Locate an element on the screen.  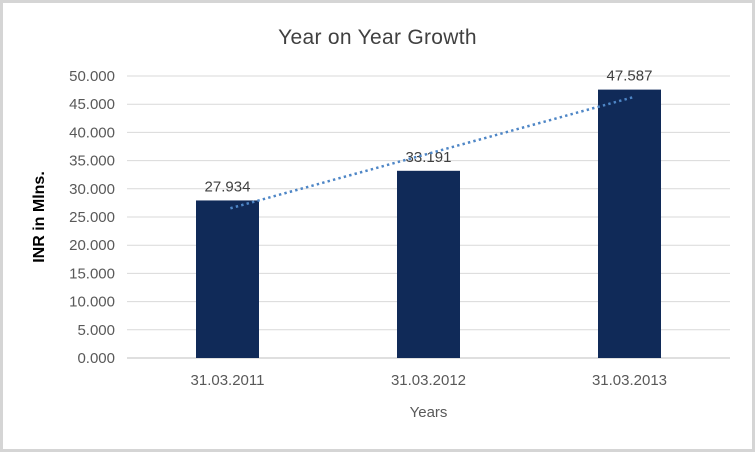
y-tick-label: 10.000 is located at coordinates (92, 302).